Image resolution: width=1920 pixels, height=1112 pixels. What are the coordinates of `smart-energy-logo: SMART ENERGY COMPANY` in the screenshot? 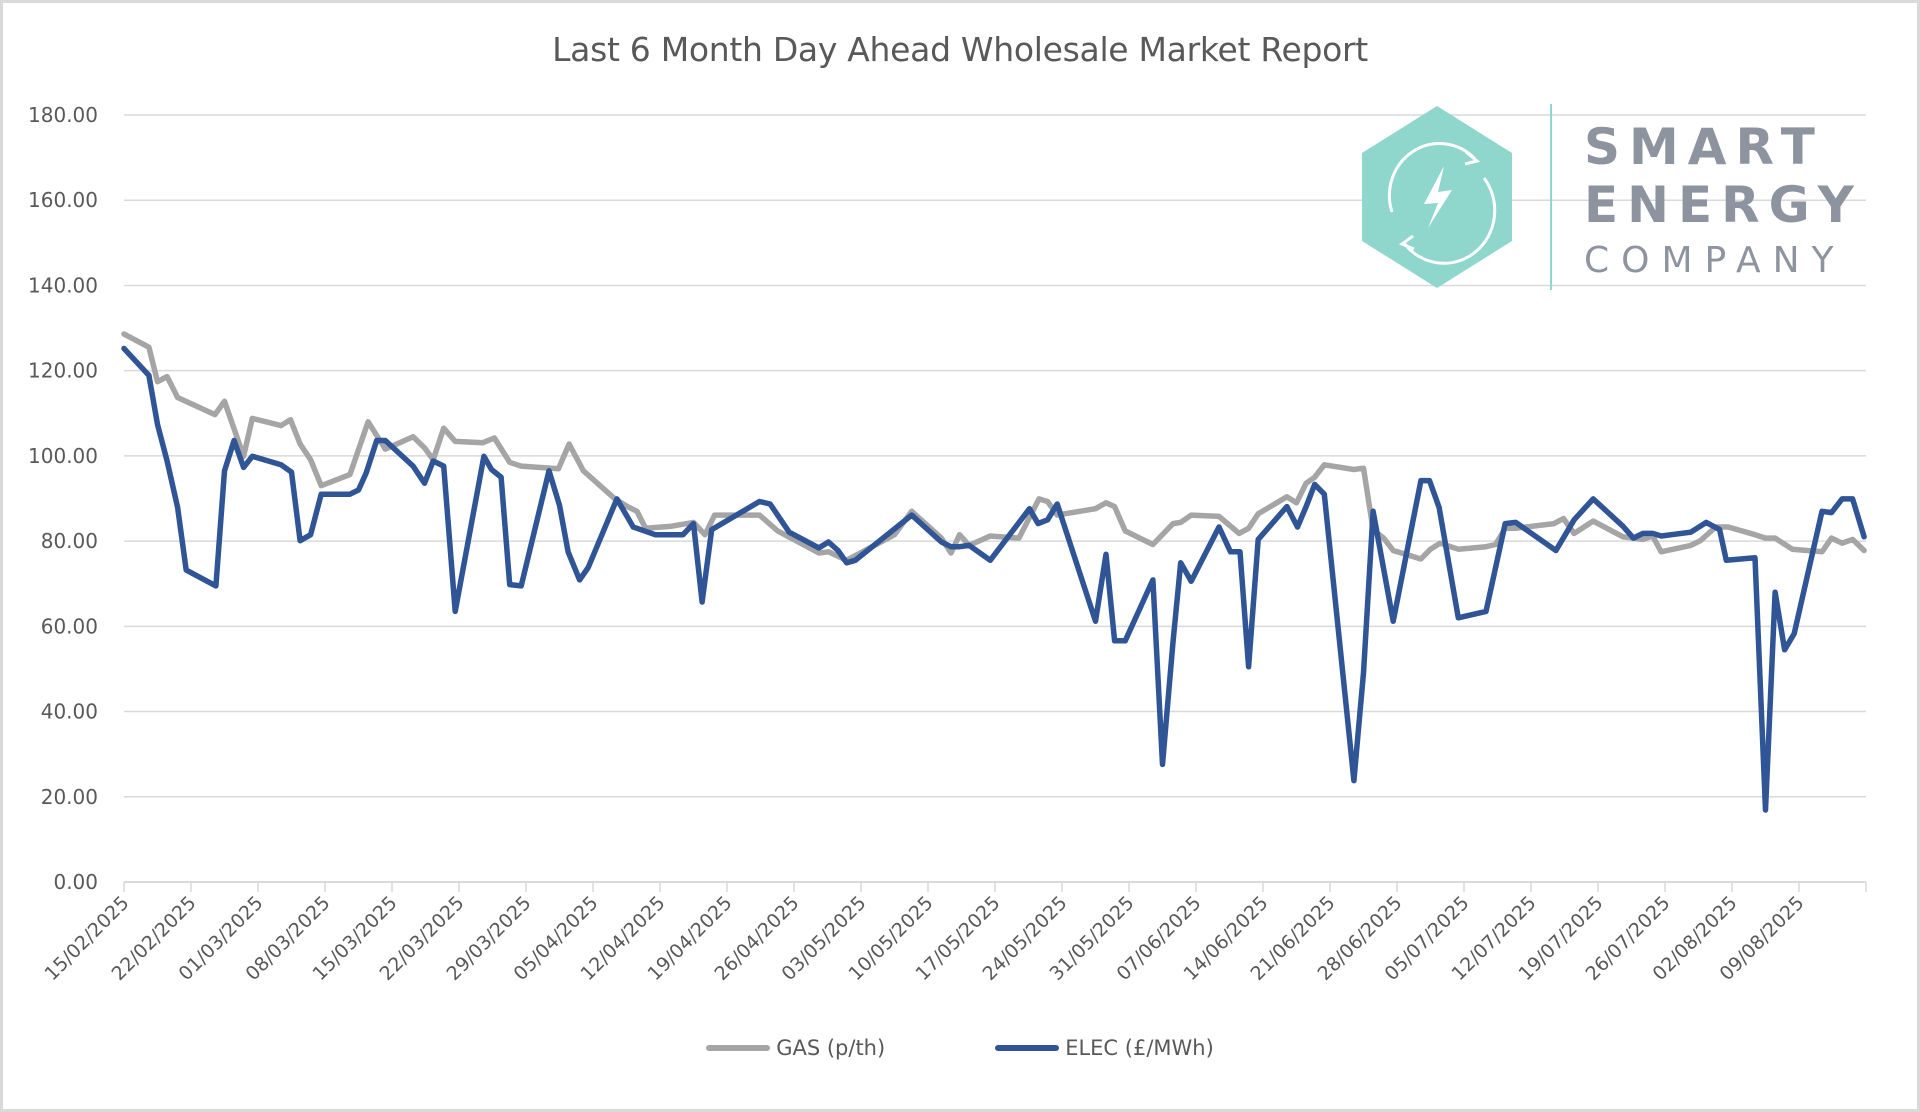 It's located at (1612, 204).